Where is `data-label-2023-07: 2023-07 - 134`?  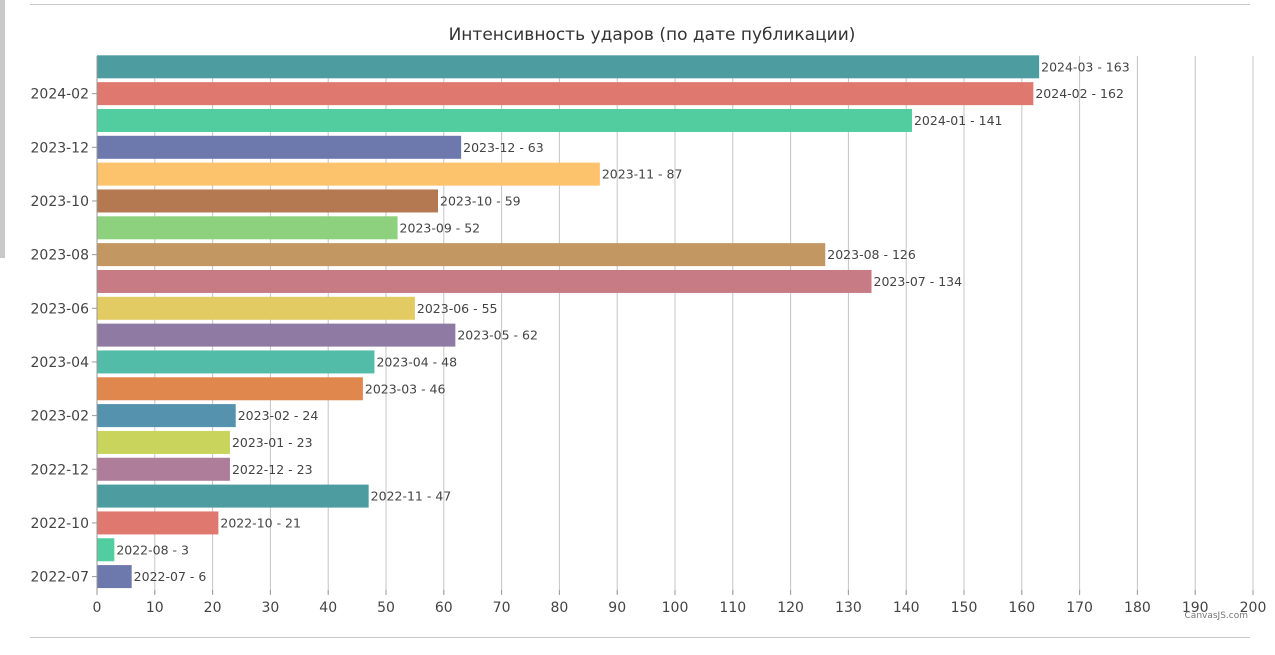 data-label-2023-07: 2023-07 - 134 is located at coordinates (918, 281).